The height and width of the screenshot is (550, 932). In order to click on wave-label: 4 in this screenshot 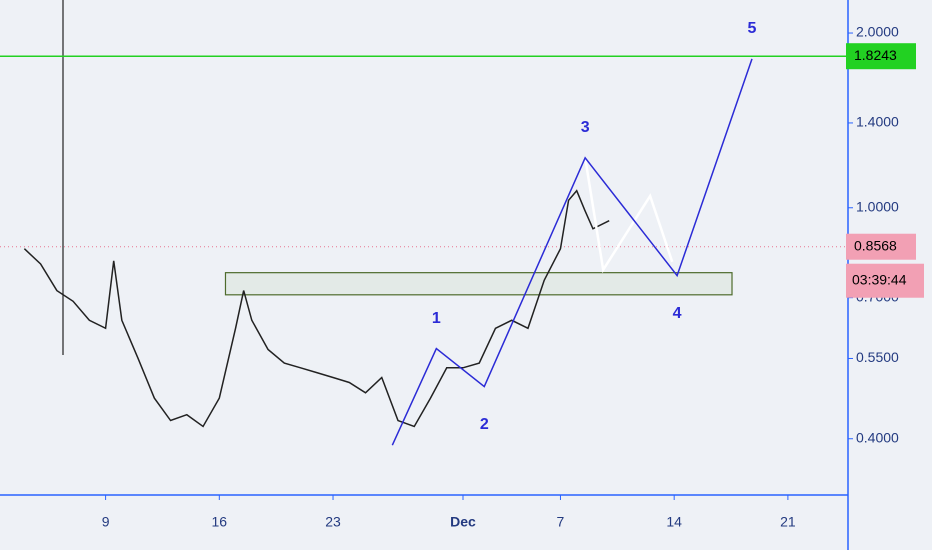, I will do `click(677, 313)`.